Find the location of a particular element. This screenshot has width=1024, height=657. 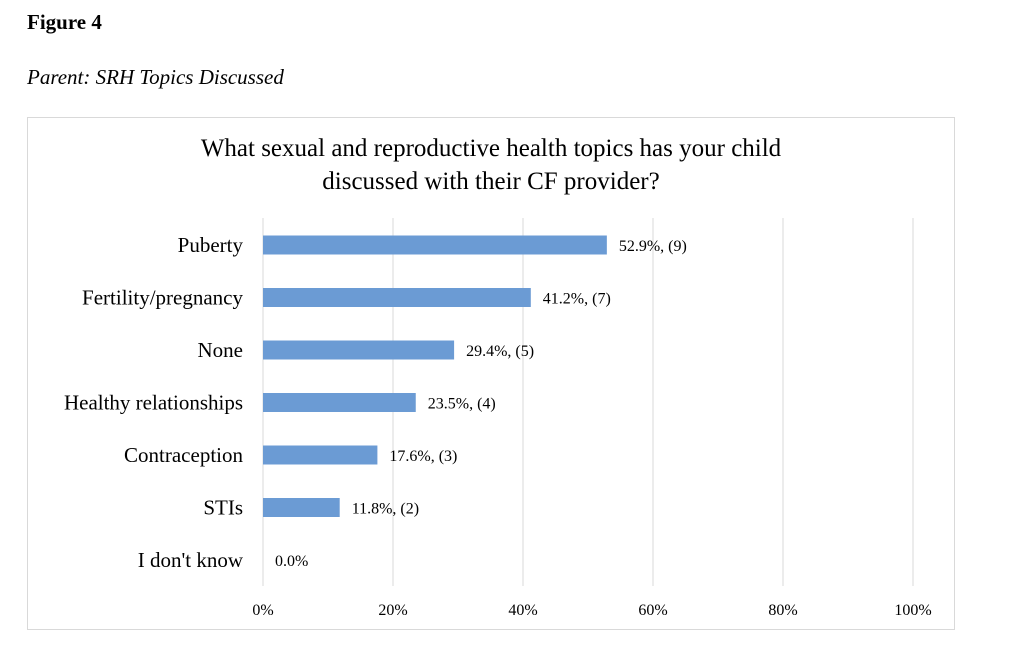

category-label: Puberty is located at coordinates (211, 245).